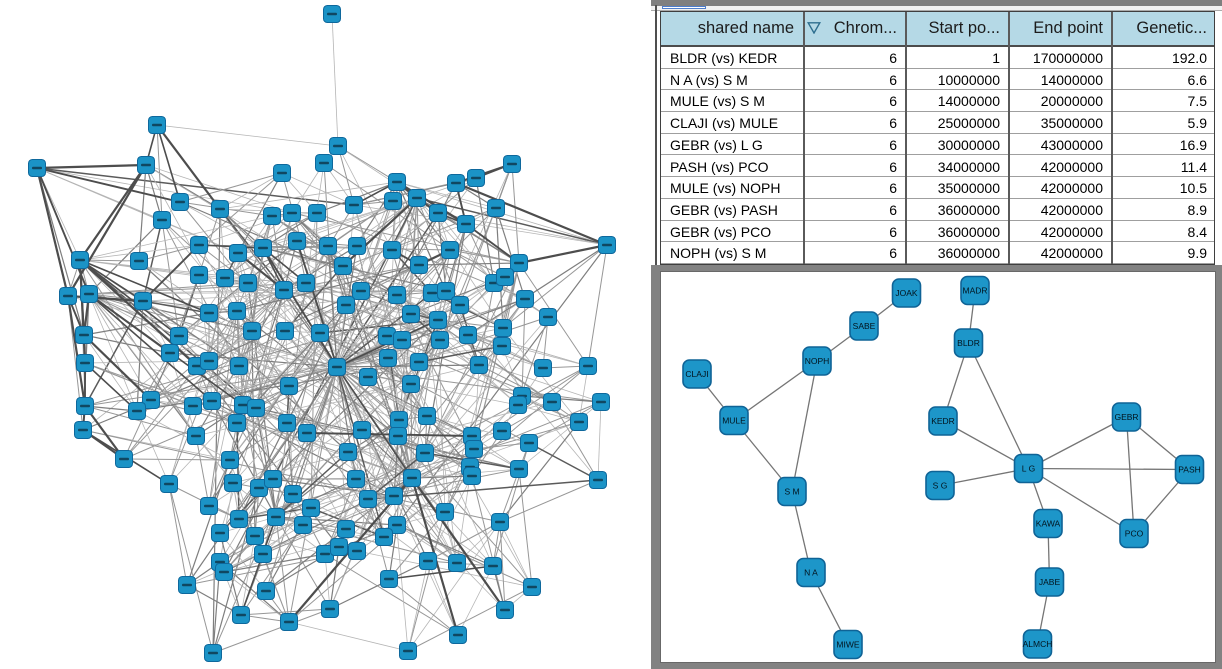 Image resolution: width=1222 pixels, height=669 pixels. I want to click on svg-text: MADR, so click(974, 291).